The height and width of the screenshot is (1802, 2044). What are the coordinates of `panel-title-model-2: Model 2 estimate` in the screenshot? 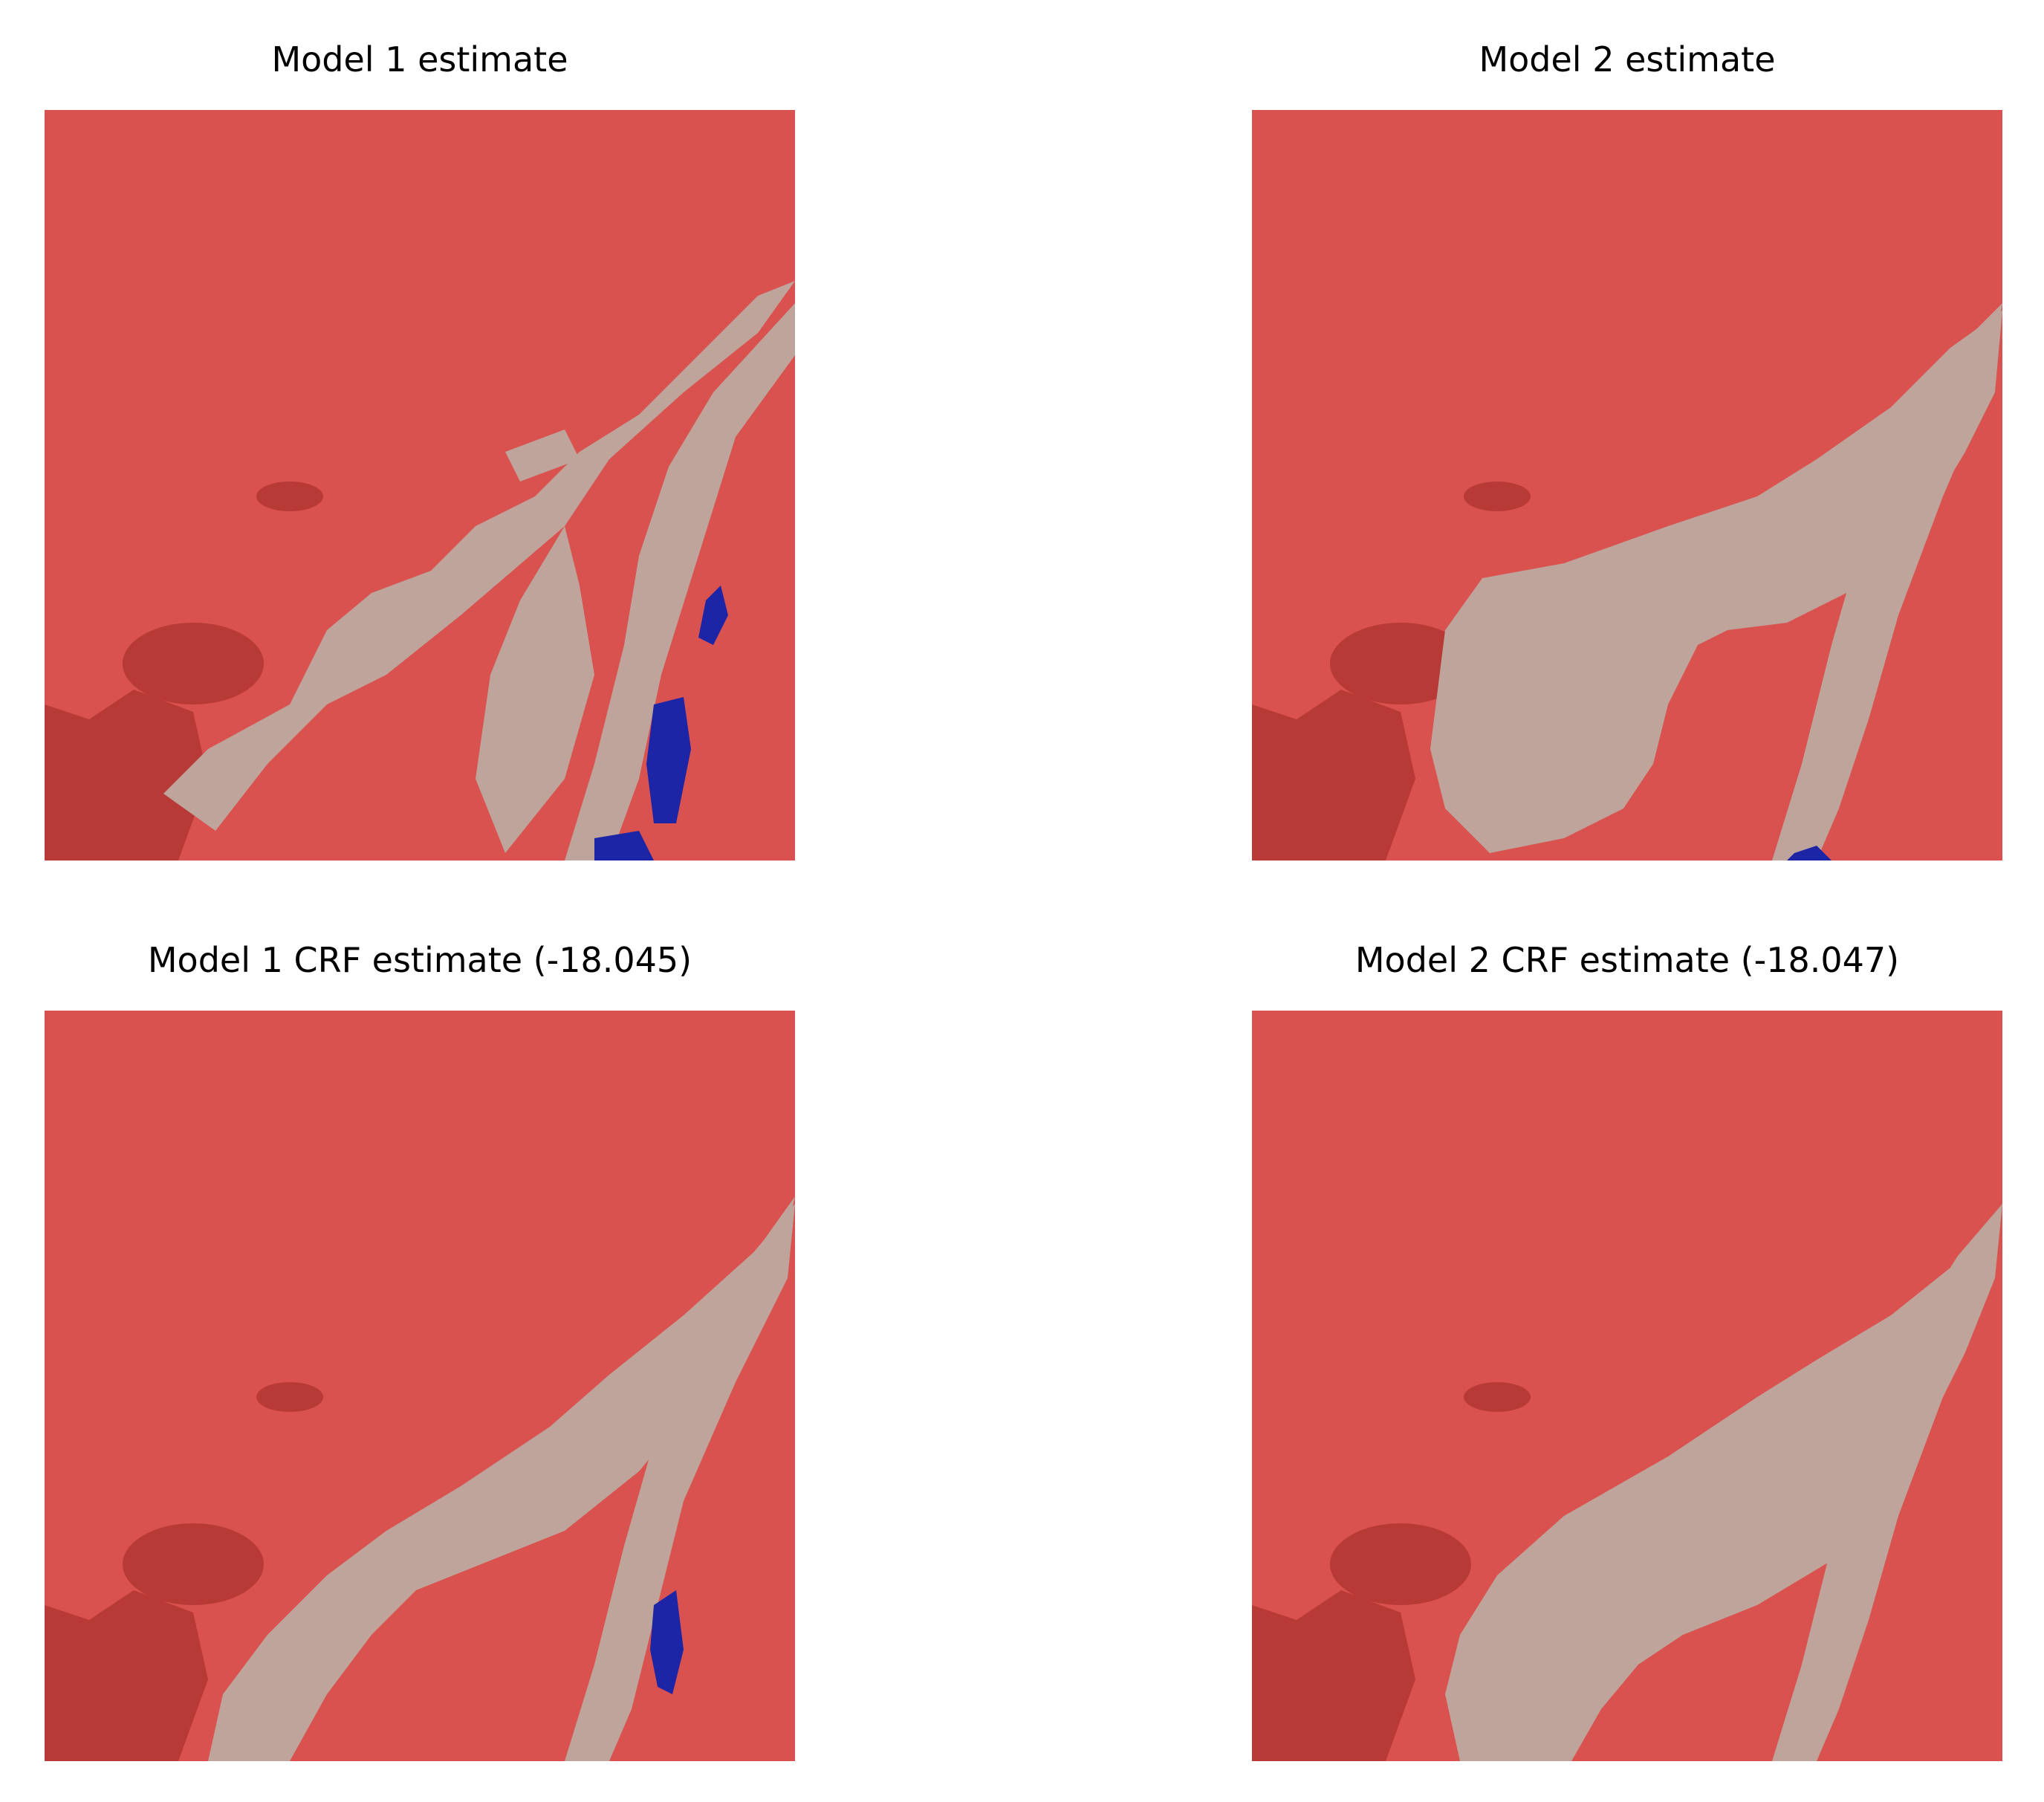 It's located at (1627, 59).